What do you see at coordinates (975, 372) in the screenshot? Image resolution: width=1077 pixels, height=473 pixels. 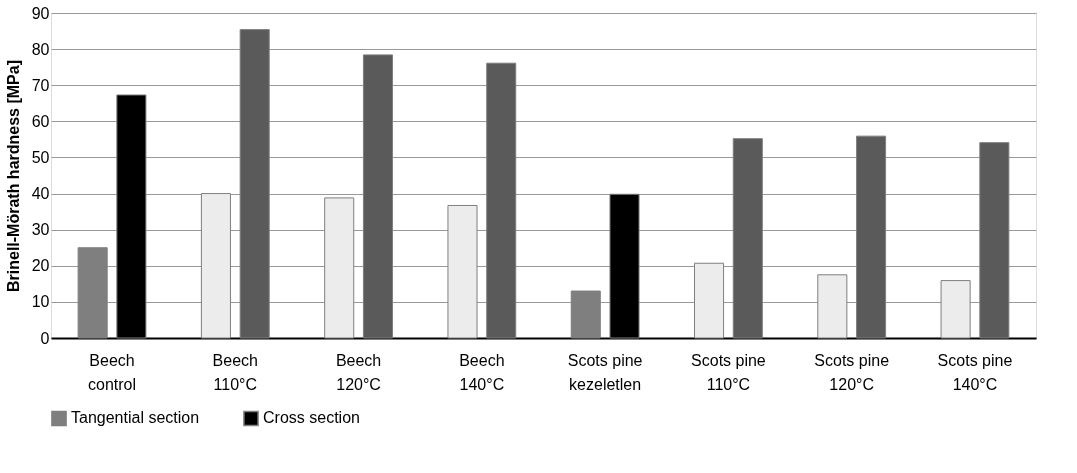 I see `x-tick-label: Scots pine 140°C` at bounding box center [975, 372].